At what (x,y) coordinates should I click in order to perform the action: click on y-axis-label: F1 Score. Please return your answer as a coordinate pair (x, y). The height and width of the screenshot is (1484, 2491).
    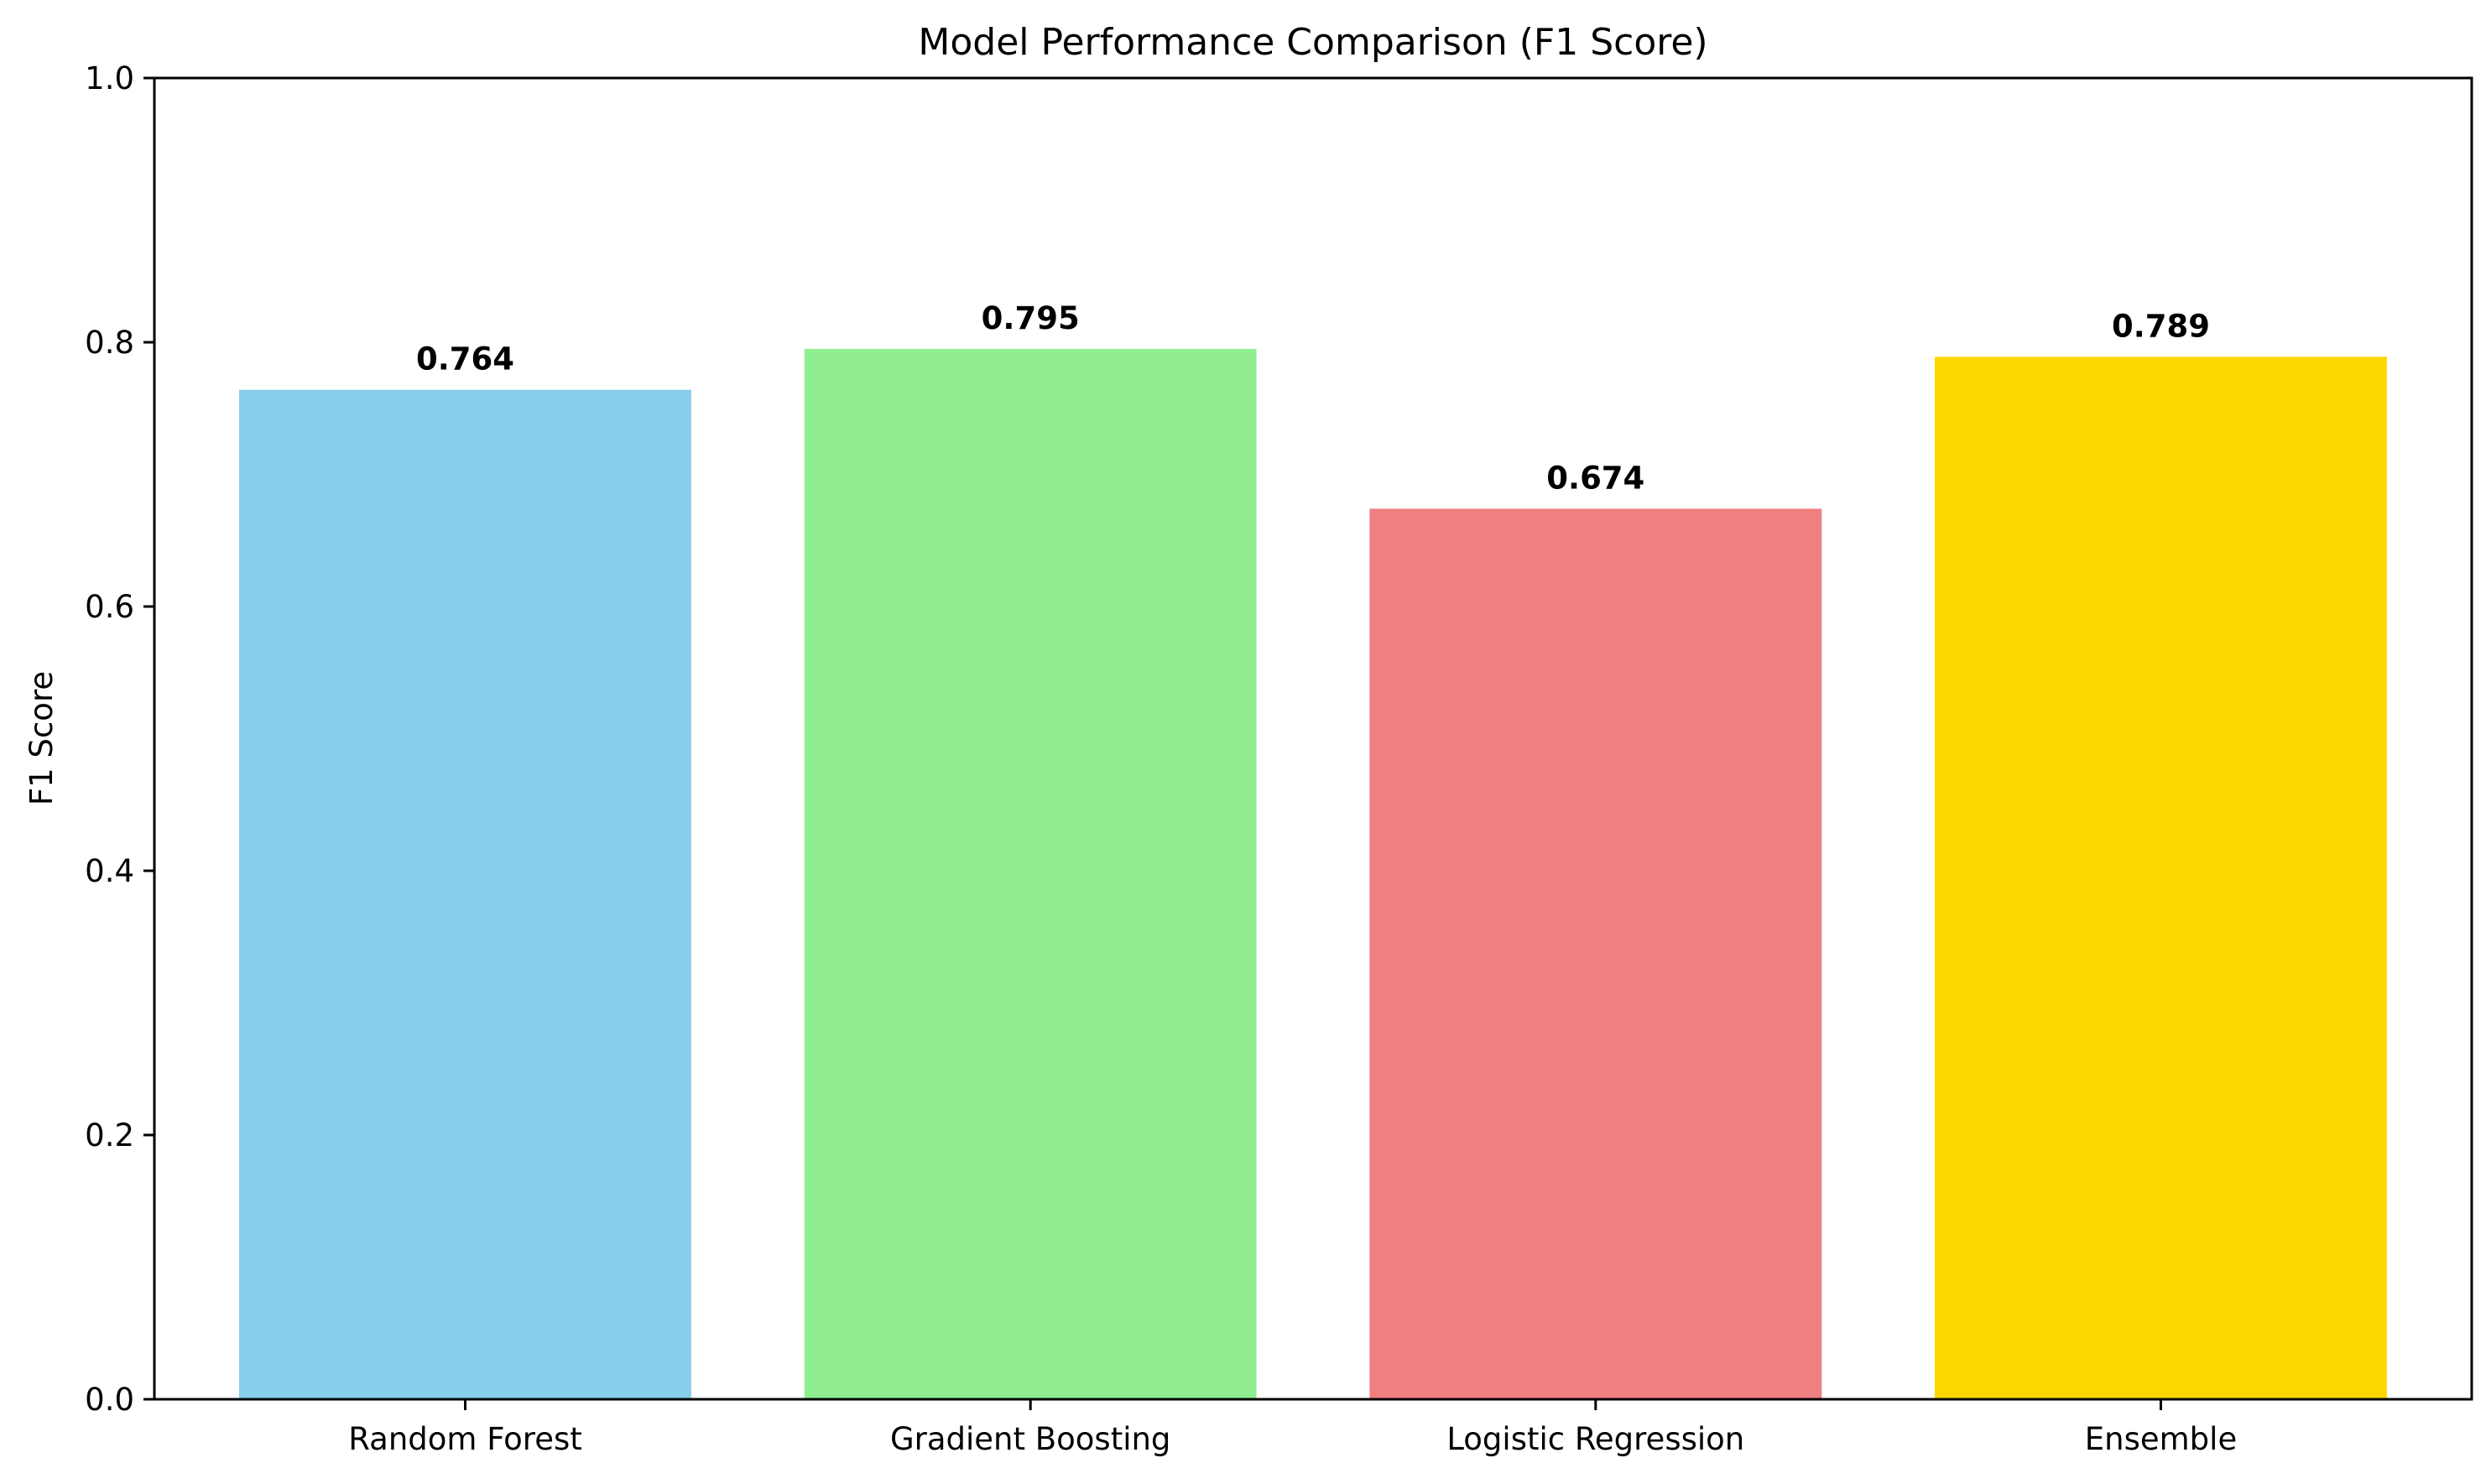
    Looking at the image, I should click on (41, 738).